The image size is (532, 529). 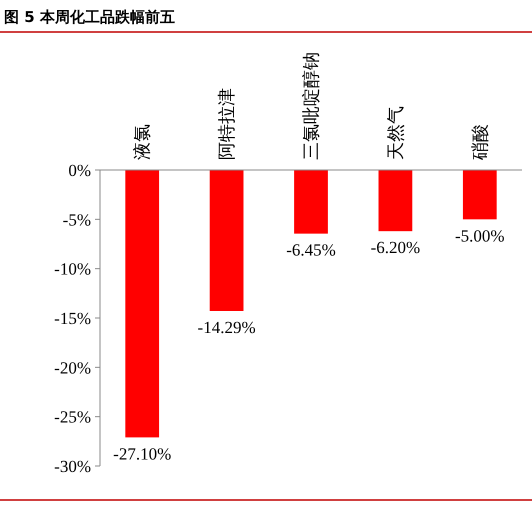 I want to click on x-tick-label: 天然气, so click(x=395, y=133).